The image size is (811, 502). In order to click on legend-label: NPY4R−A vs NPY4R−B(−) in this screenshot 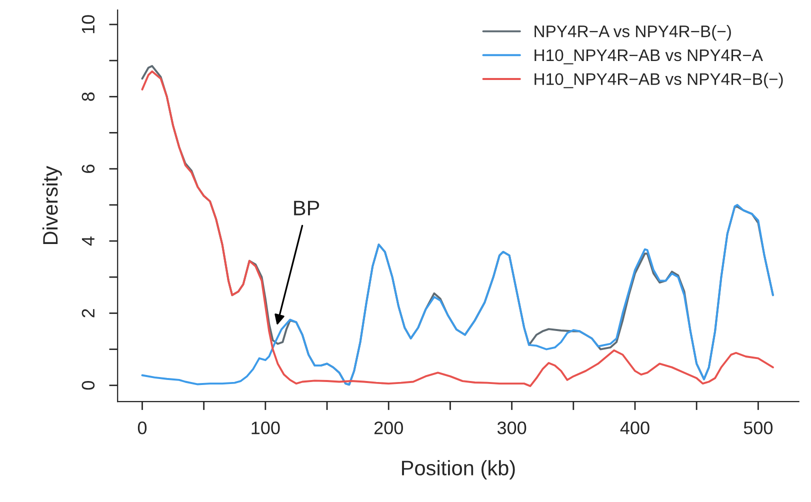, I will do `click(632, 33)`.